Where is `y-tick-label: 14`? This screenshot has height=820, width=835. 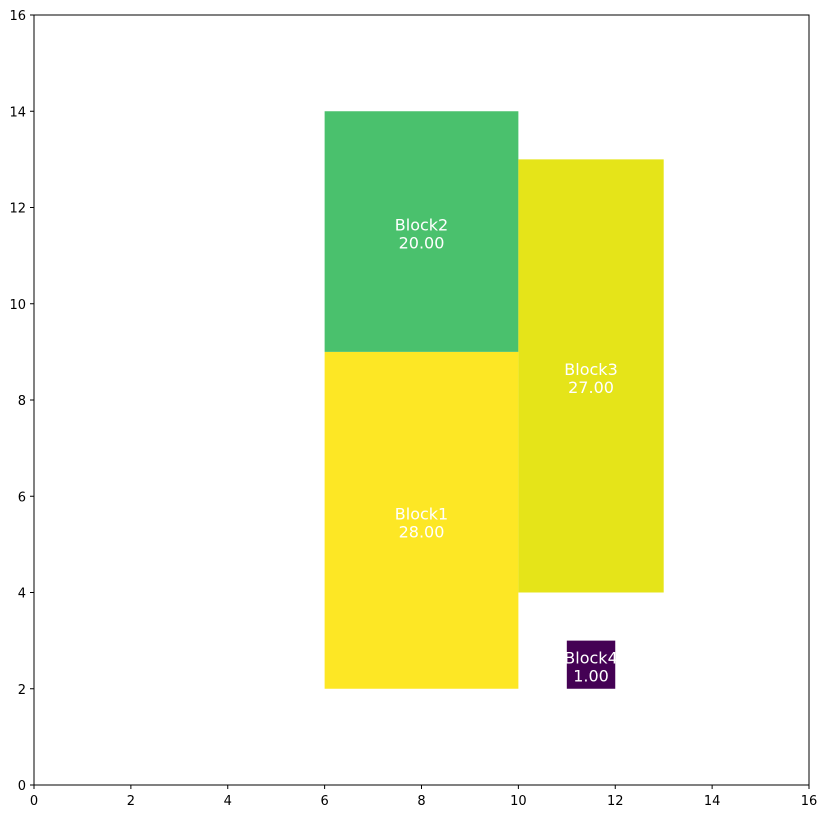
y-tick-label: 14 is located at coordinates (17, 112).